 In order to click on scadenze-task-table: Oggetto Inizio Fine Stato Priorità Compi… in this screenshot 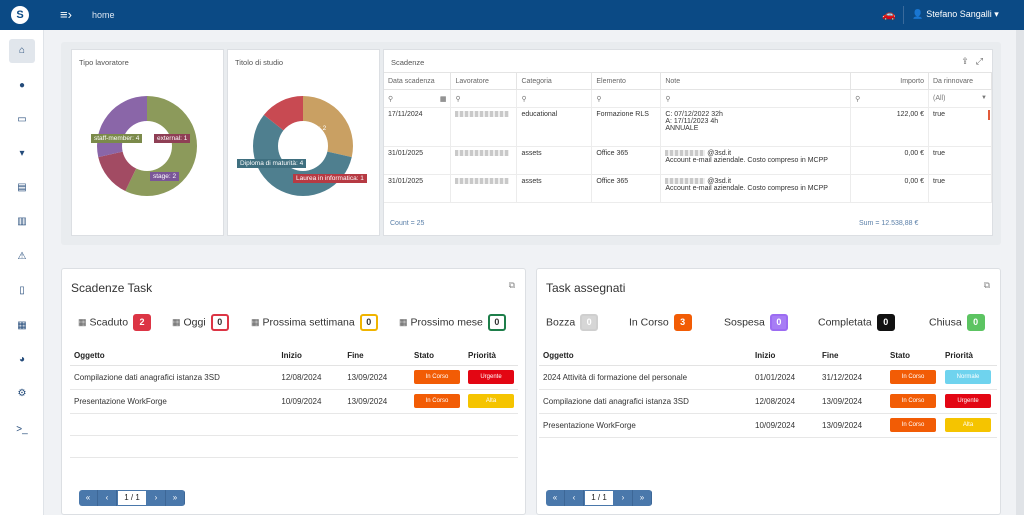, I will do `click(294, 402)`.